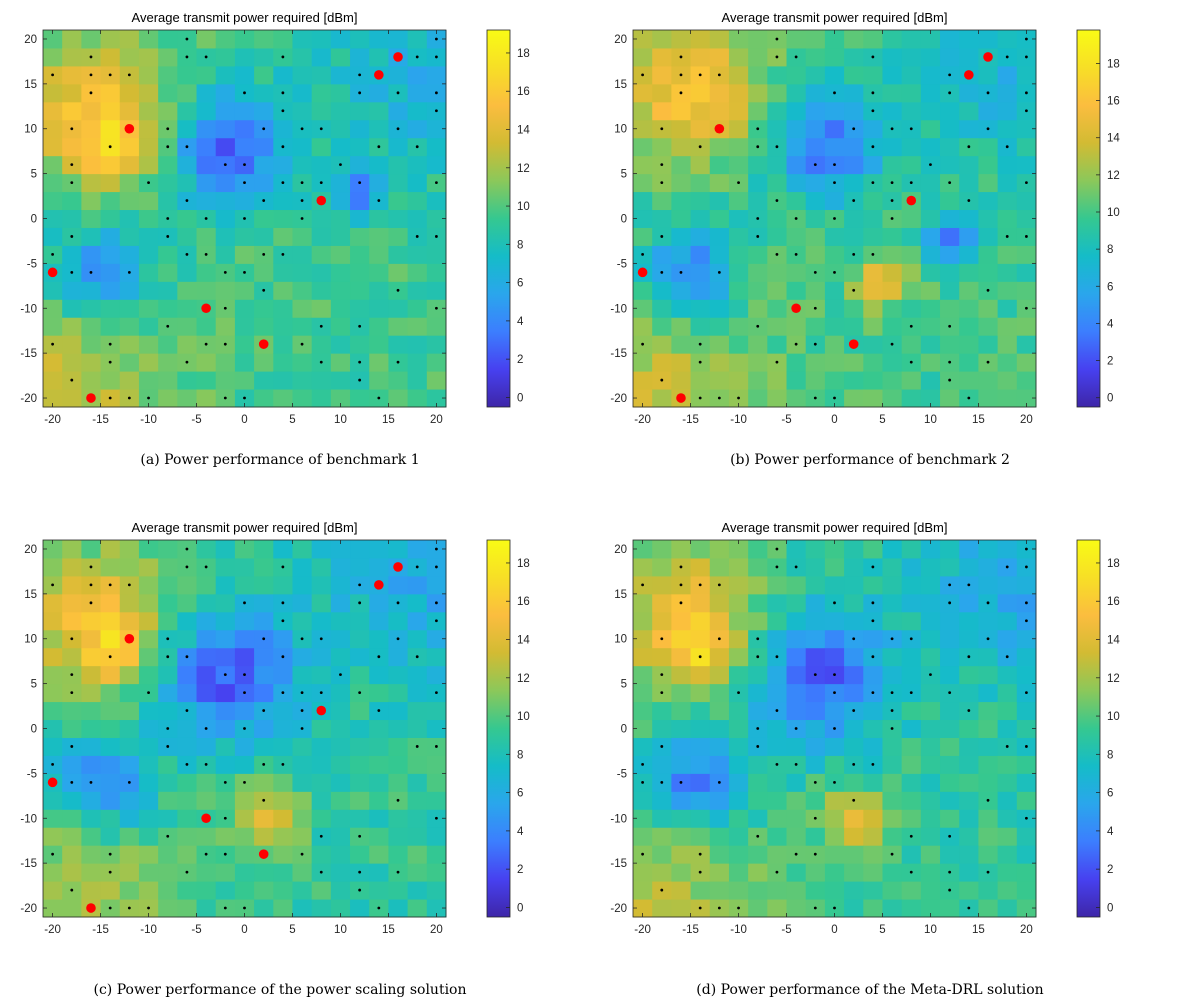 Image resolution: width=1179 pixels, height=1005 pixels. Describe the element at coordinates (1110, 832) in the screenshot. I see `colorbar-tick-label: 4` at that location.